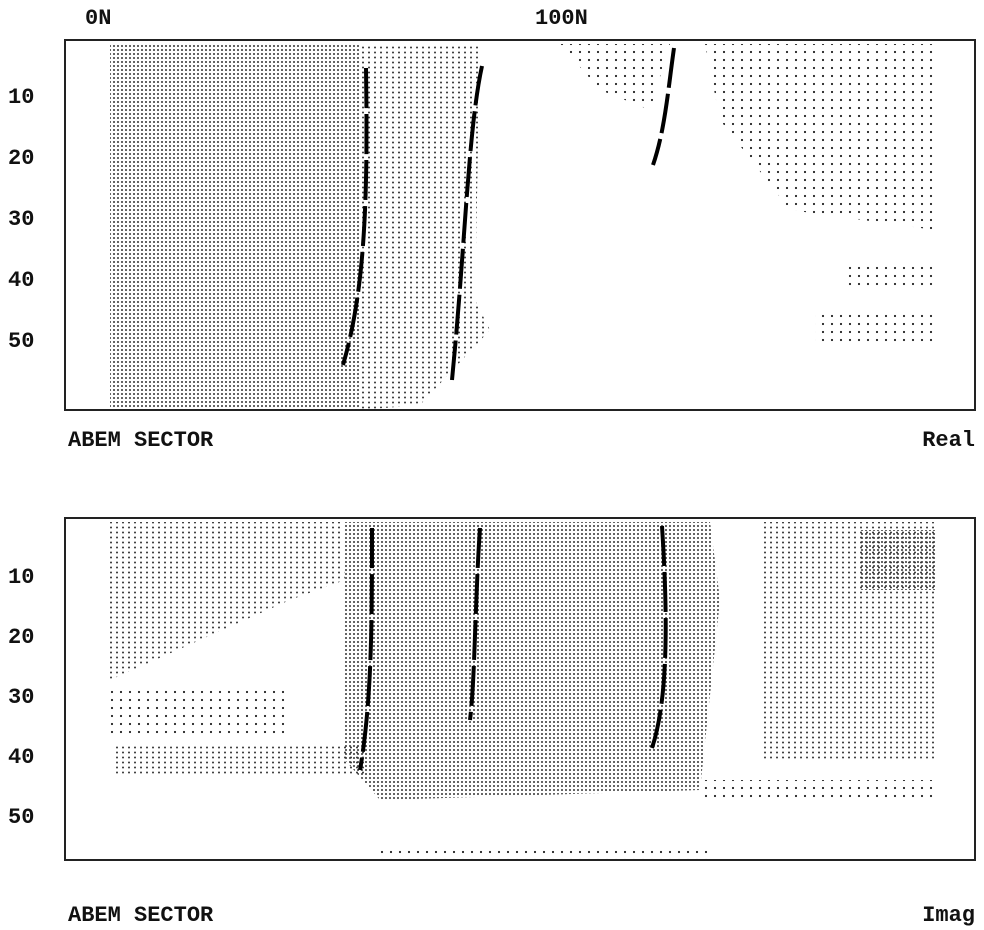 This screenshot has height=930, width=984. What do you see at coordinates (948, 915) in the screenshot?
I see `caption-right: Imag` at bounding box center [948, 915].